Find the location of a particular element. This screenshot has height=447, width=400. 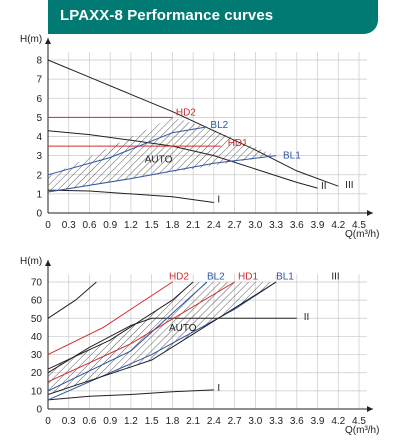

y-tick-label: 70 is located at coordinates (37, 283).